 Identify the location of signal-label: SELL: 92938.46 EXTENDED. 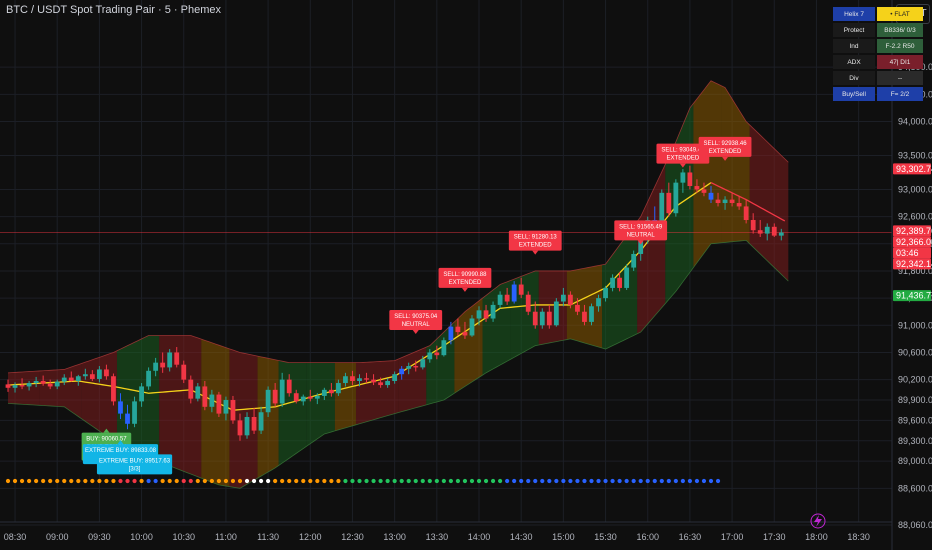
(725, 148).